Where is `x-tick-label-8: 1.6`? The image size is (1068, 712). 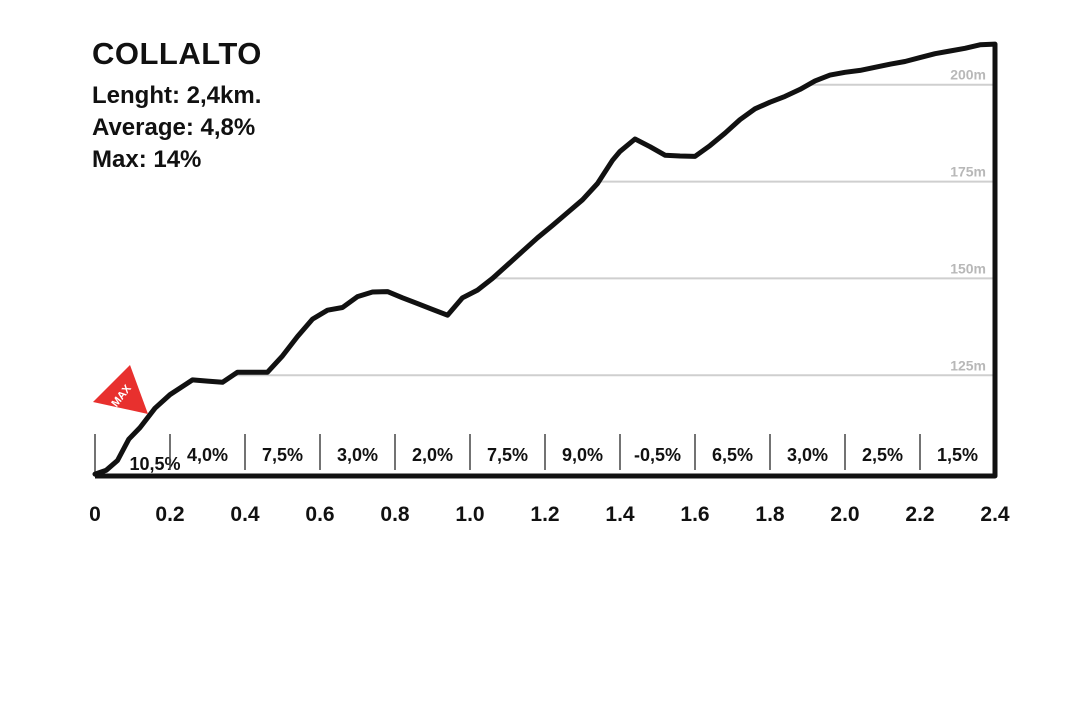 x-tick-label-8: 1.6 is located at coordinates (694, 514).